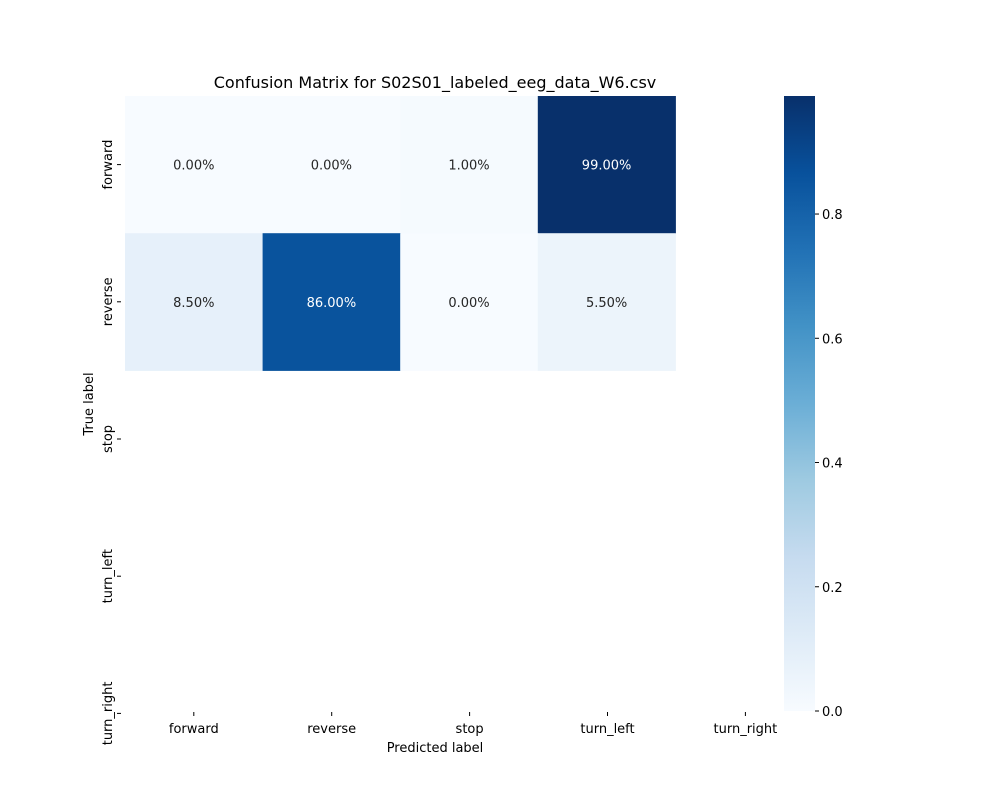 The width and height of the screenshot is (1000, 800). What do you see at coordinates (108, 439) in the screenshot?
I see `y-tick-label: stop` at bounding box center [108, 439].